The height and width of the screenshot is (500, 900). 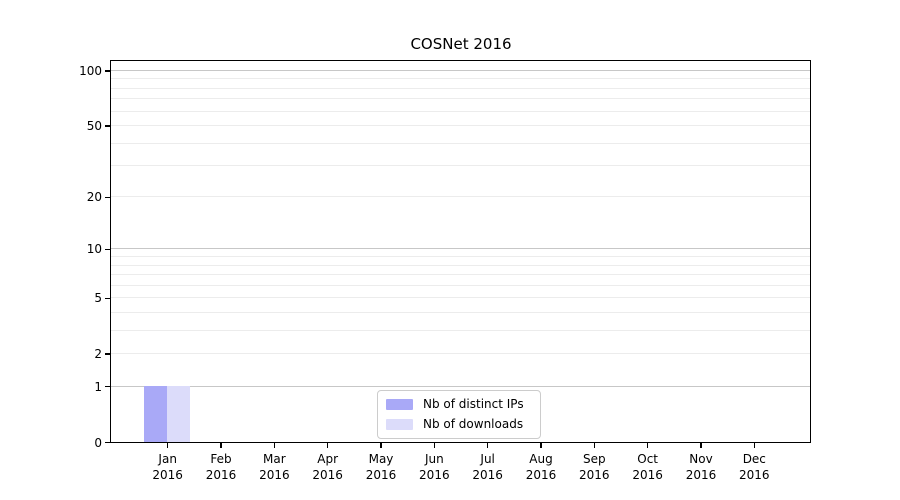 I want to click on y-tick-label: 5, so click(x=98, y=298).